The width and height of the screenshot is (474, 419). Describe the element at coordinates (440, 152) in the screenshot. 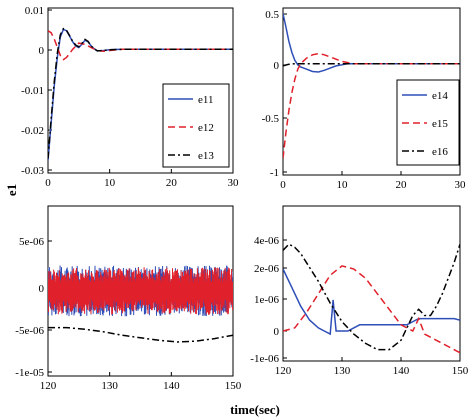

I see `legend-label: e16` at that location.